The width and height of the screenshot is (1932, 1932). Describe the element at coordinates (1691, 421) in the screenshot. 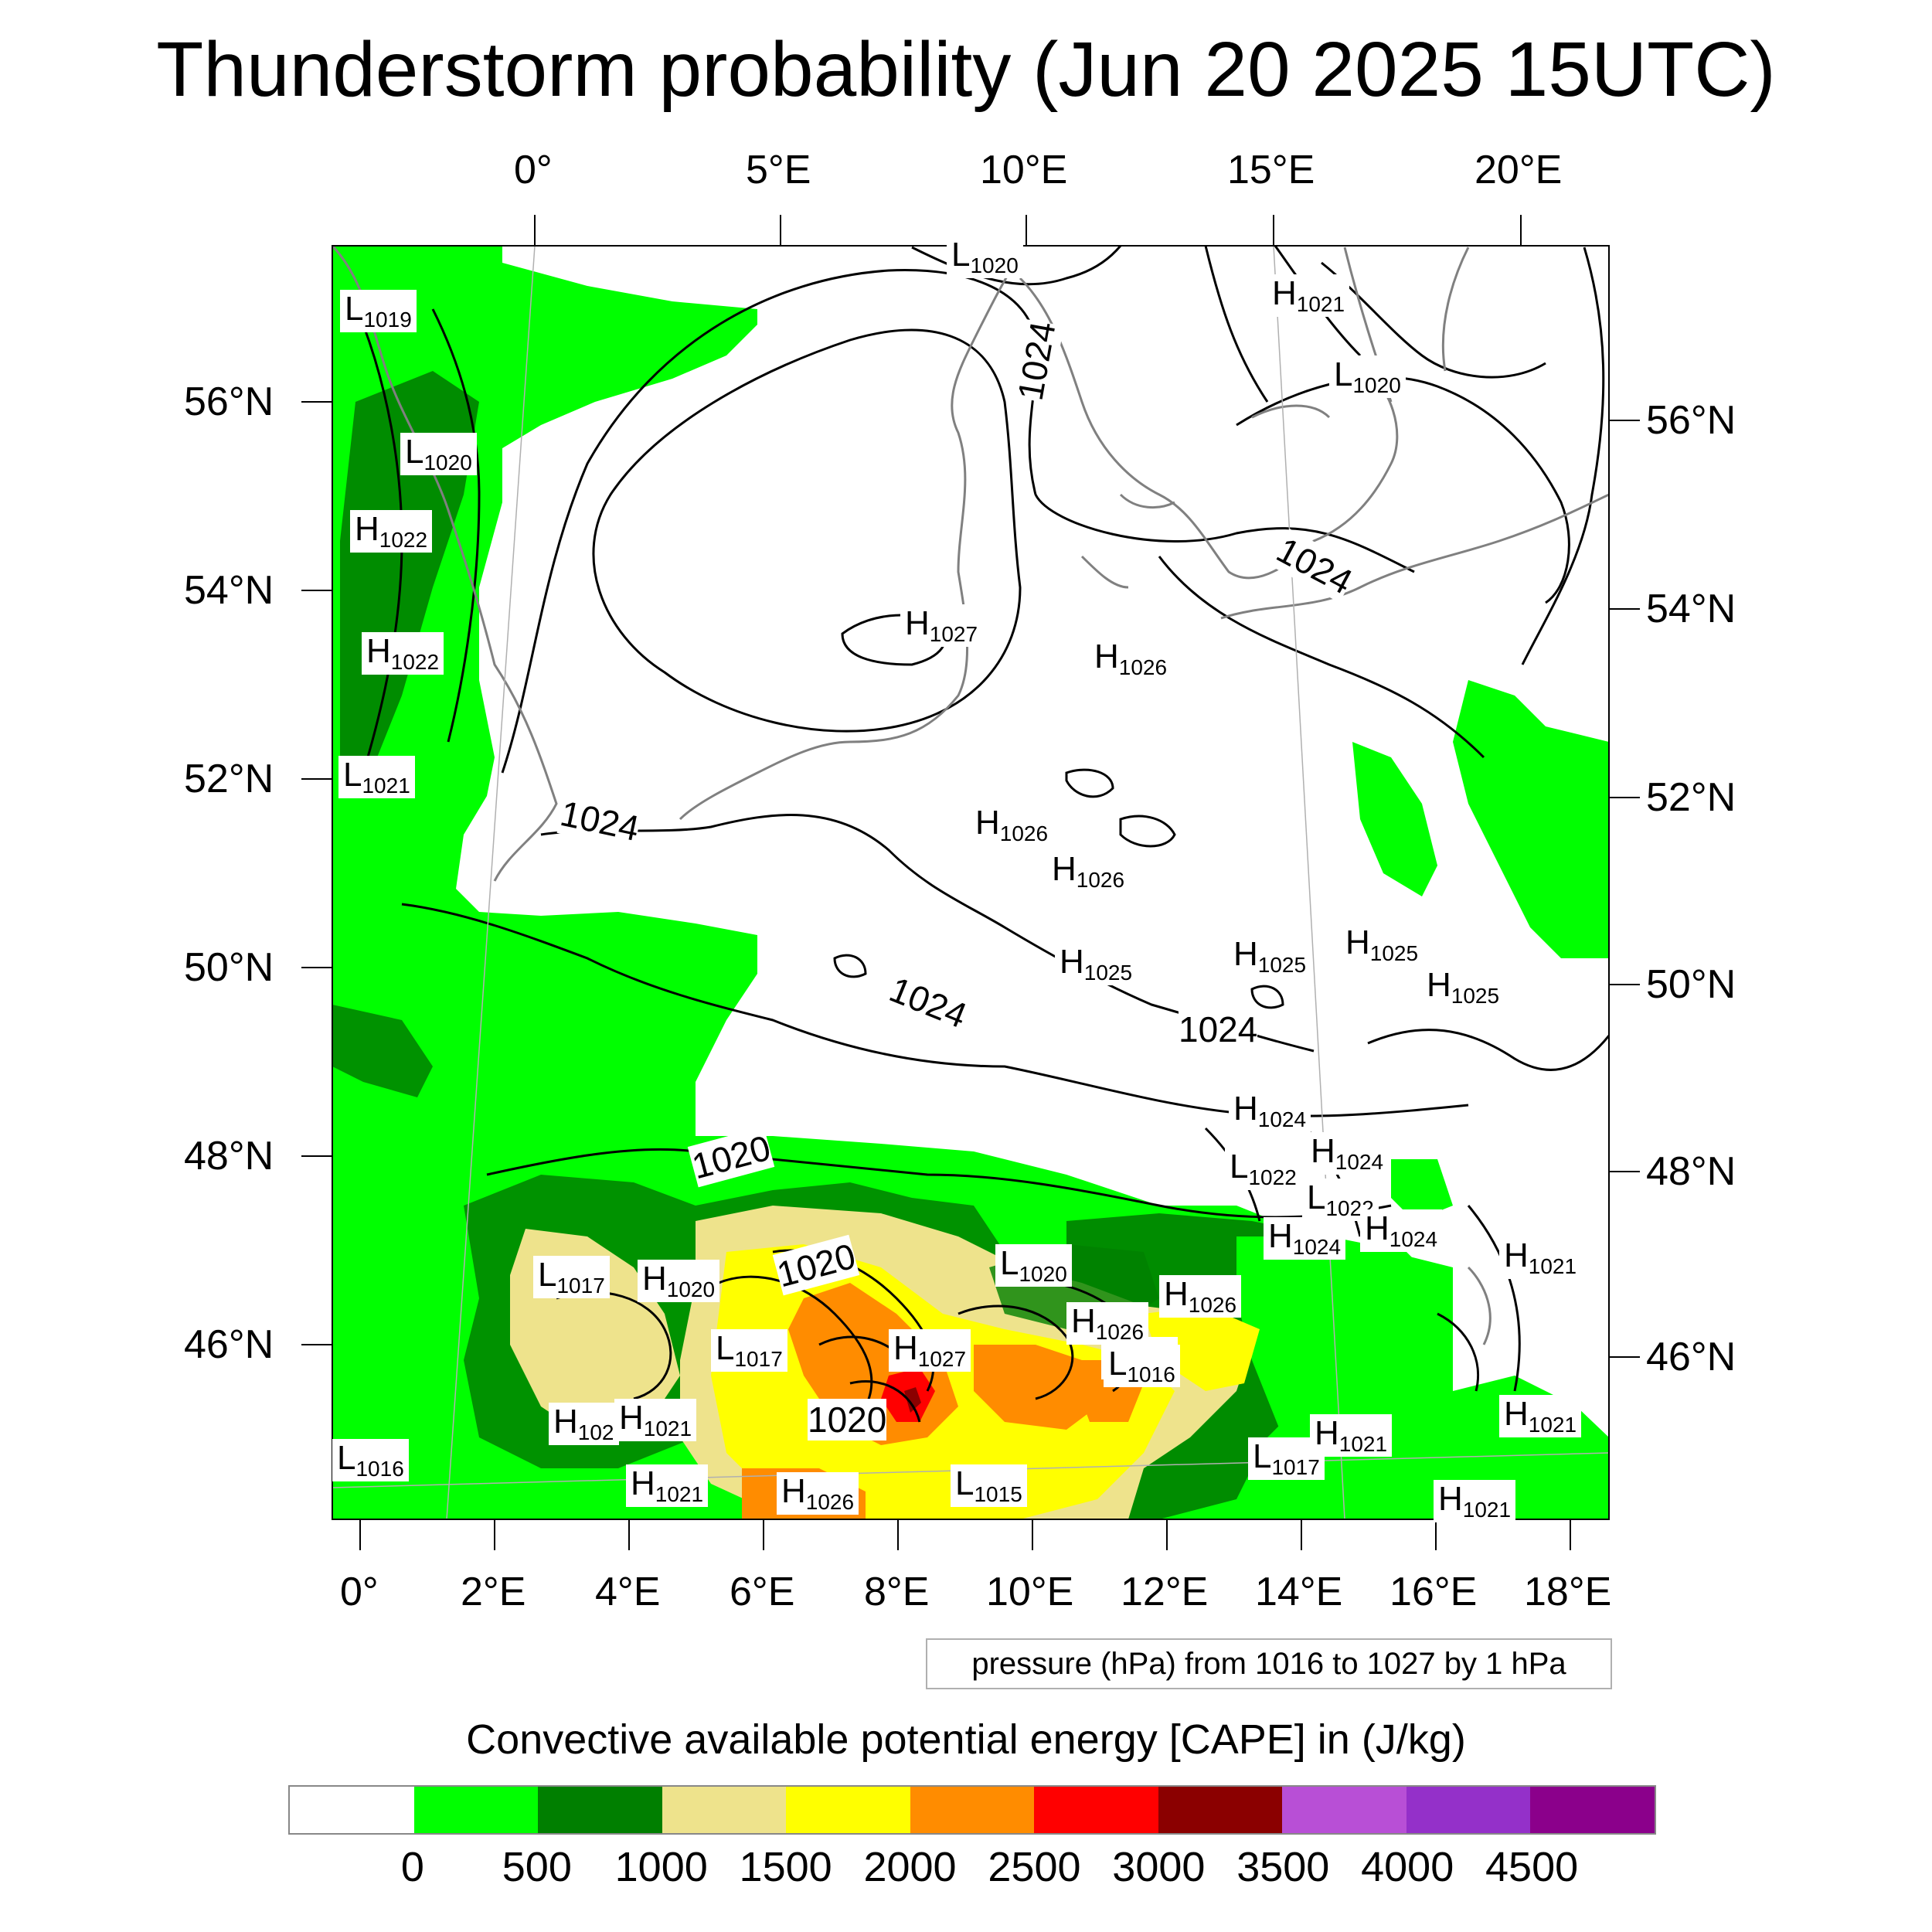

I see `right-lat-label: 56°N` at that location.